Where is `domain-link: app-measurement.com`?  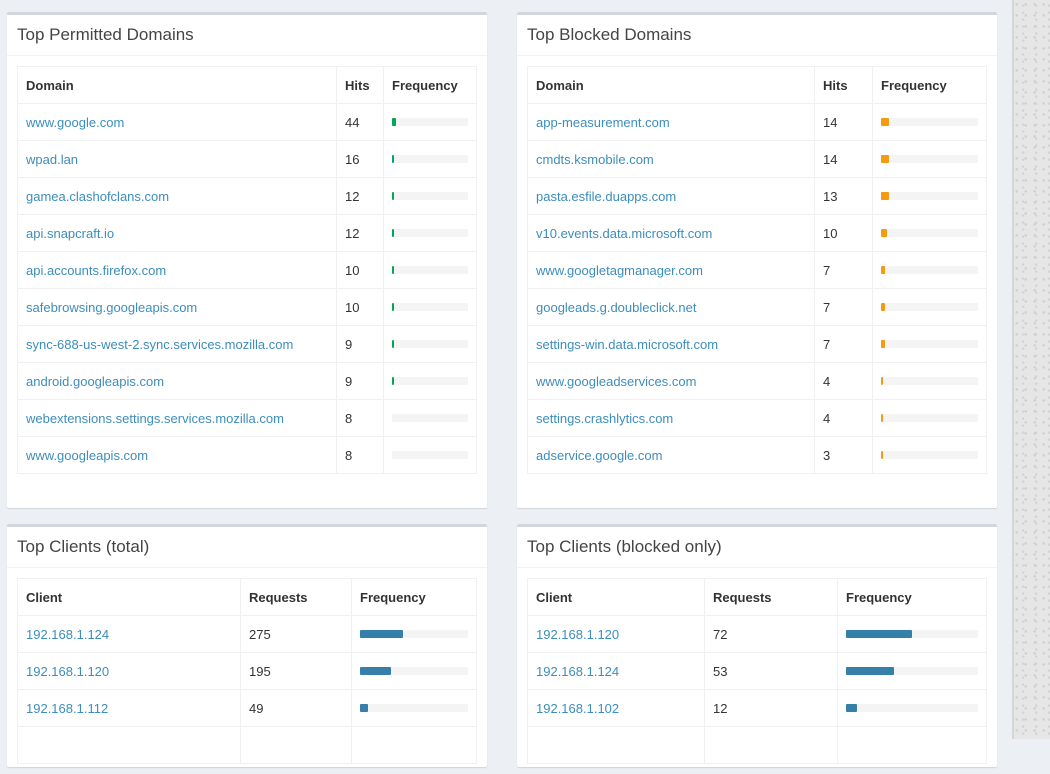
domain-link: app-measurement.com is located at coordinates (603, 122).